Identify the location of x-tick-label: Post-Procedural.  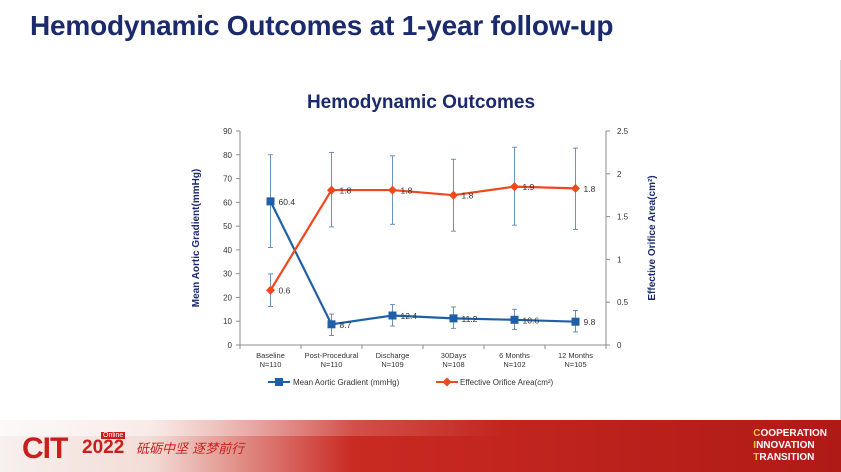
(332, 355).